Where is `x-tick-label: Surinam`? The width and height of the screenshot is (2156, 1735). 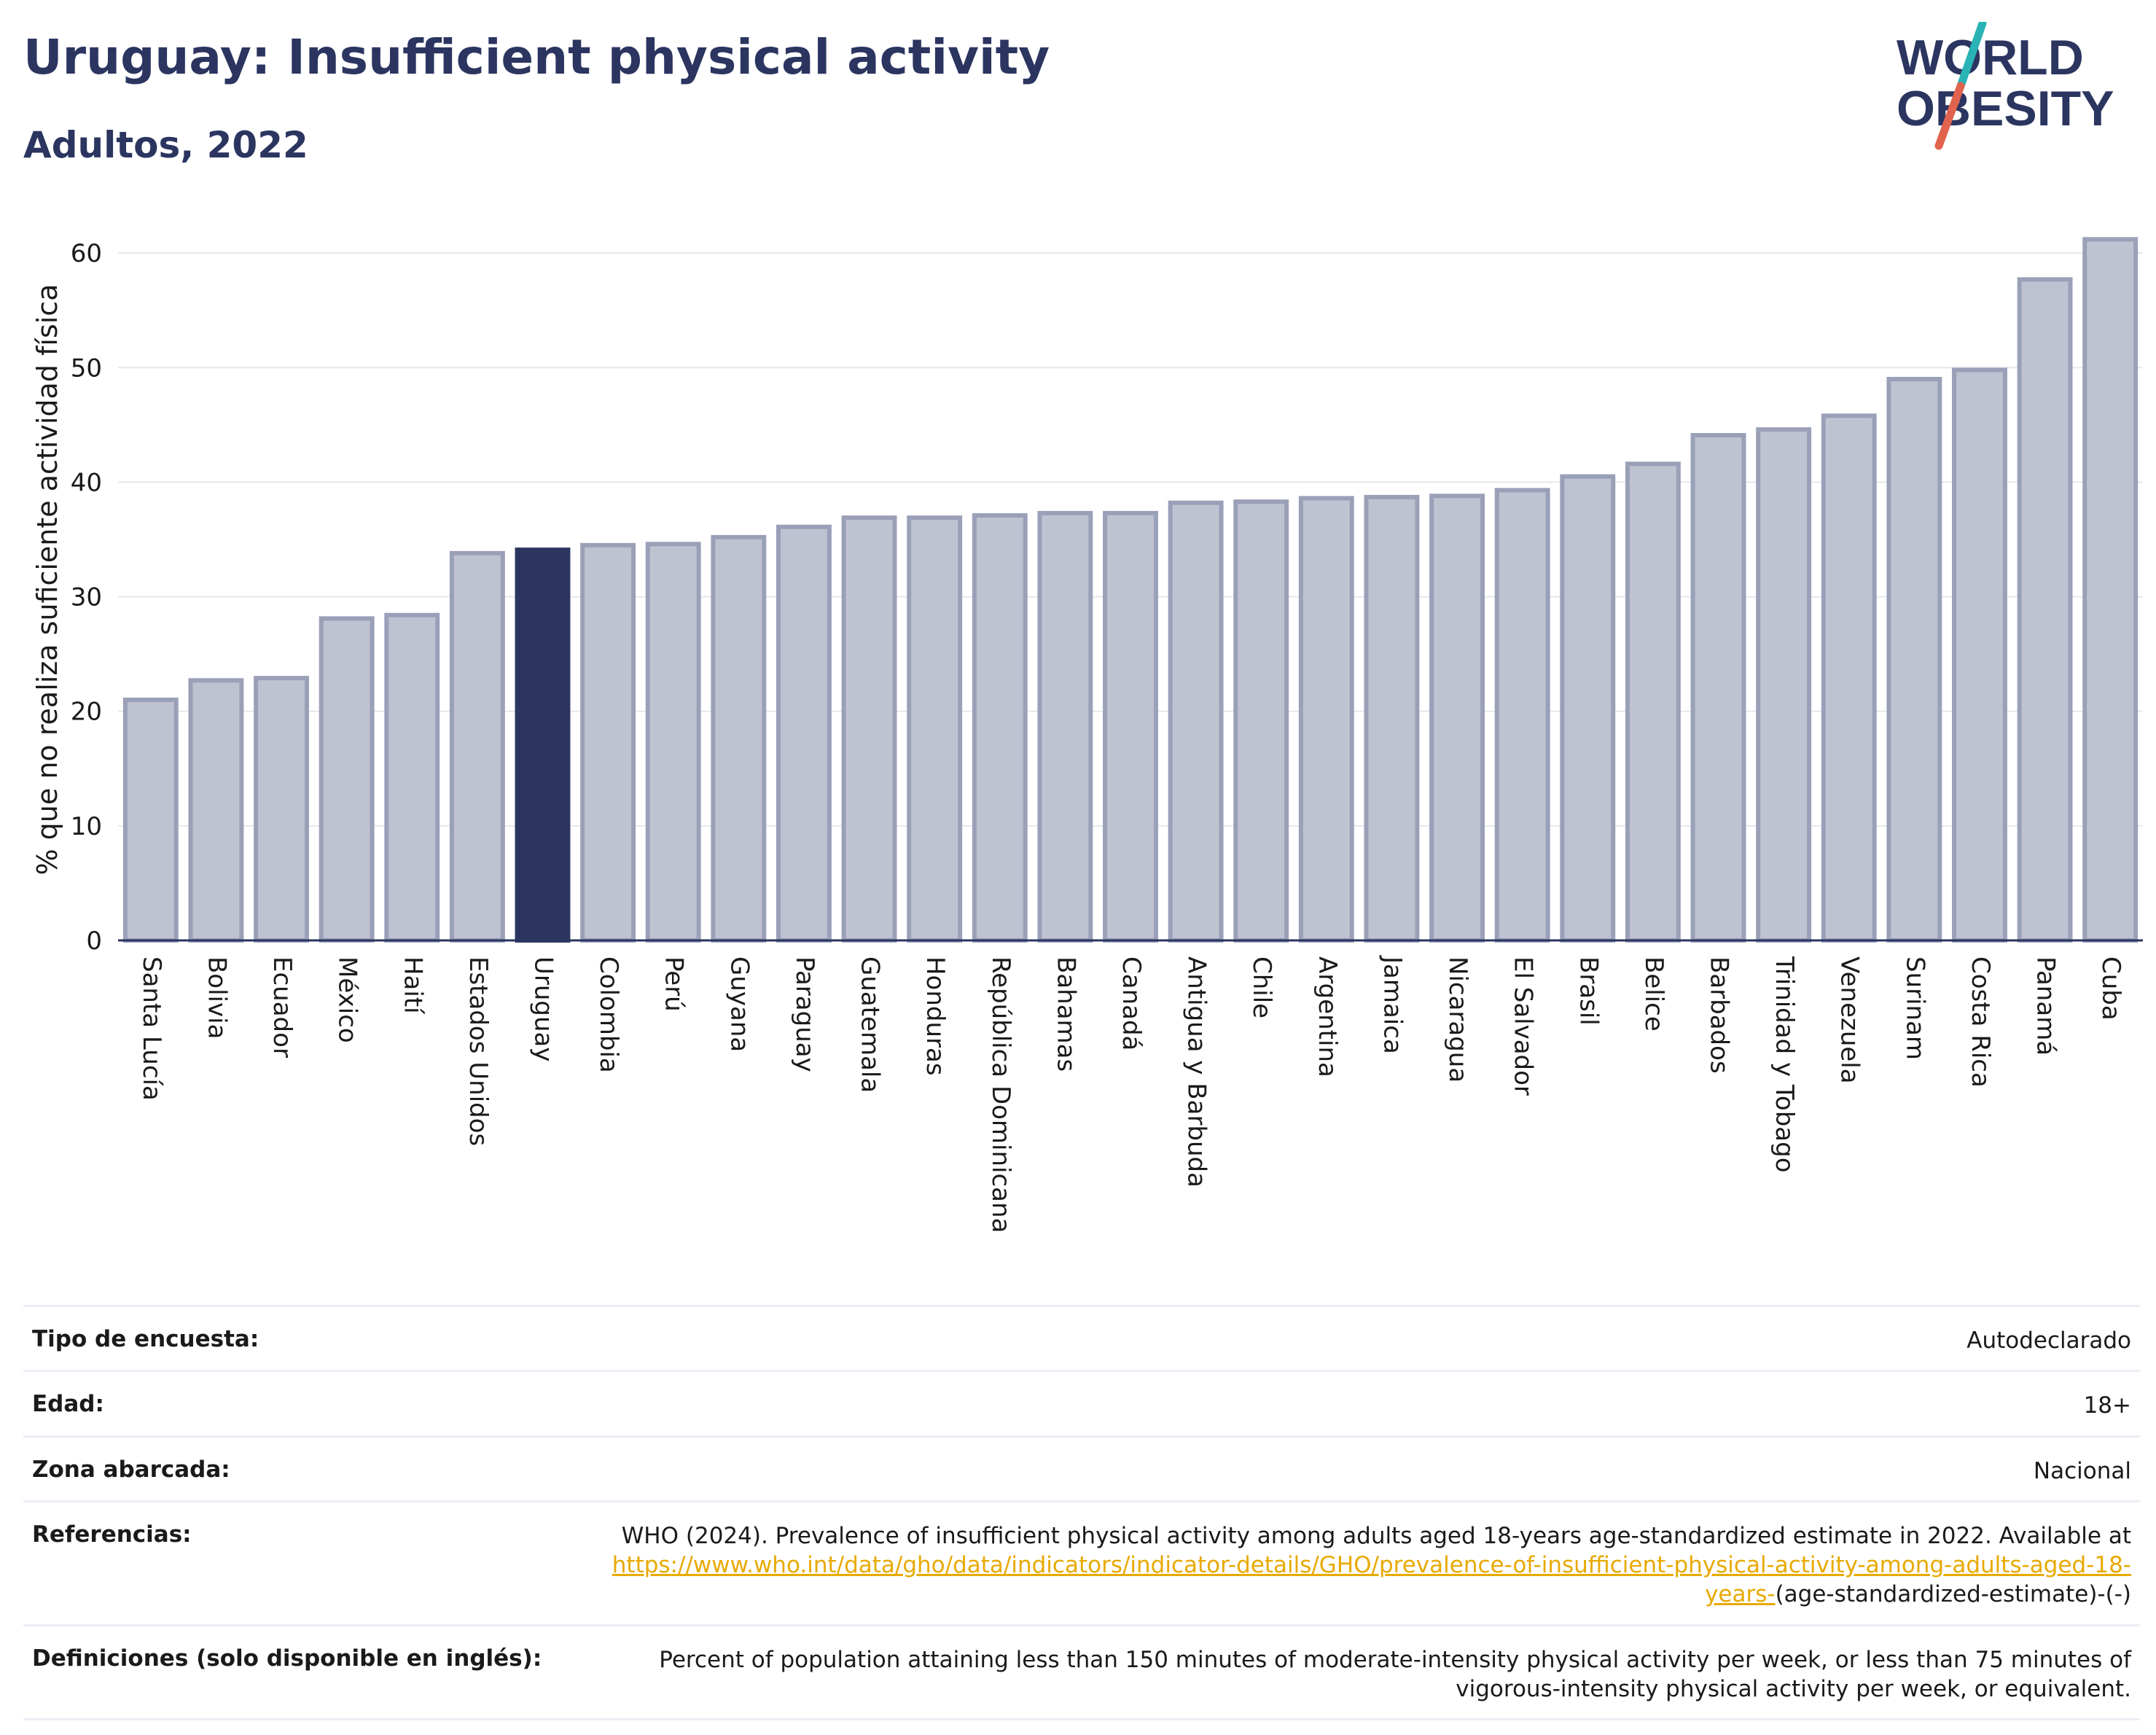
x-tick-label: Surinam is located at coordinates (1915, 1008).